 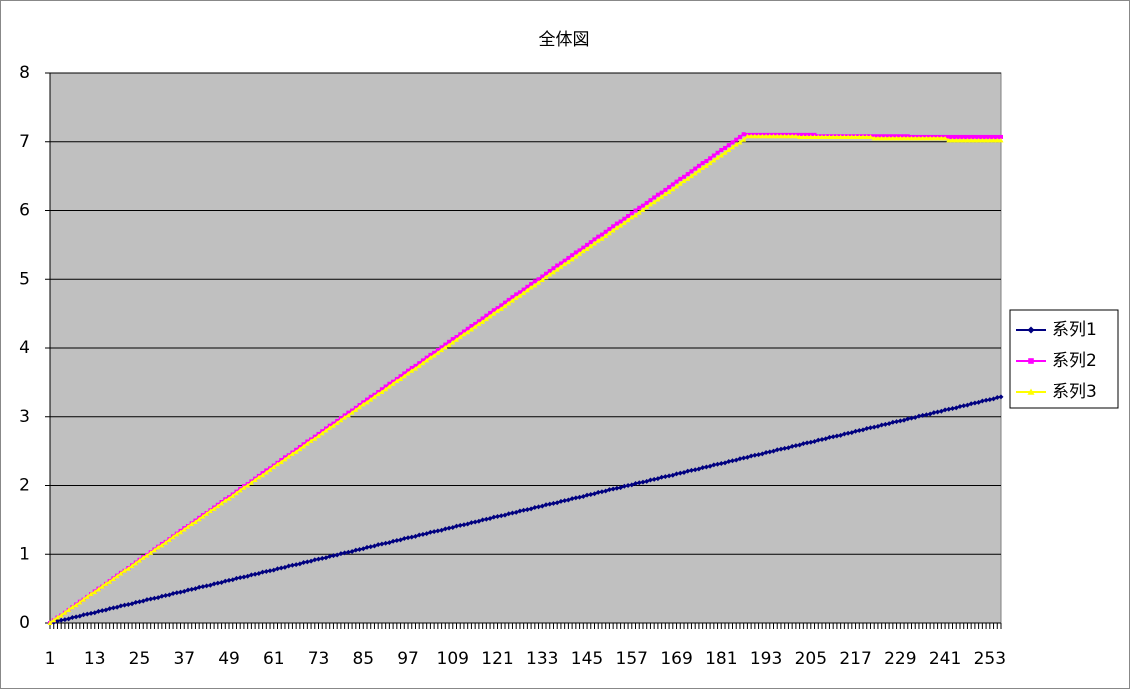 I want to click on y-tick-label: 5, so click(x=24, y=279).